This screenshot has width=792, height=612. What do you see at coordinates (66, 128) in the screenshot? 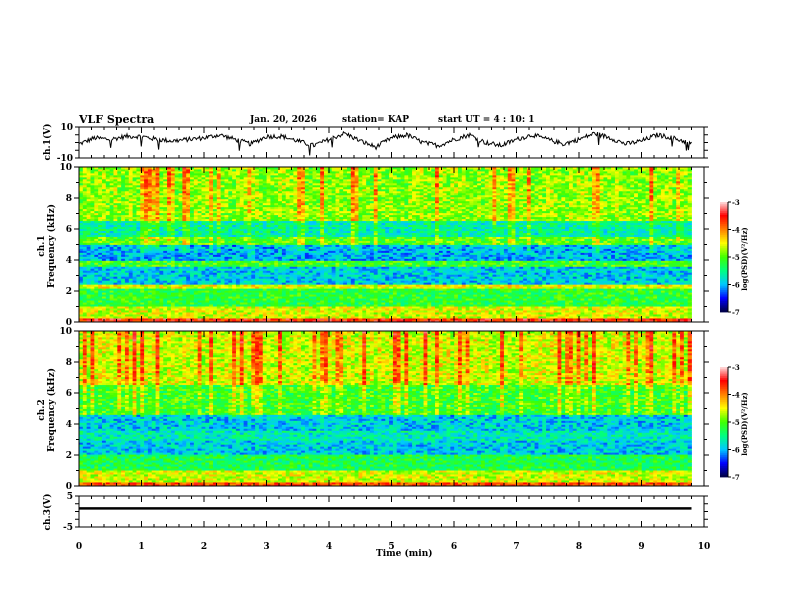
I see `ch1-ytick-label: 10` at bounding box center [66, 128].